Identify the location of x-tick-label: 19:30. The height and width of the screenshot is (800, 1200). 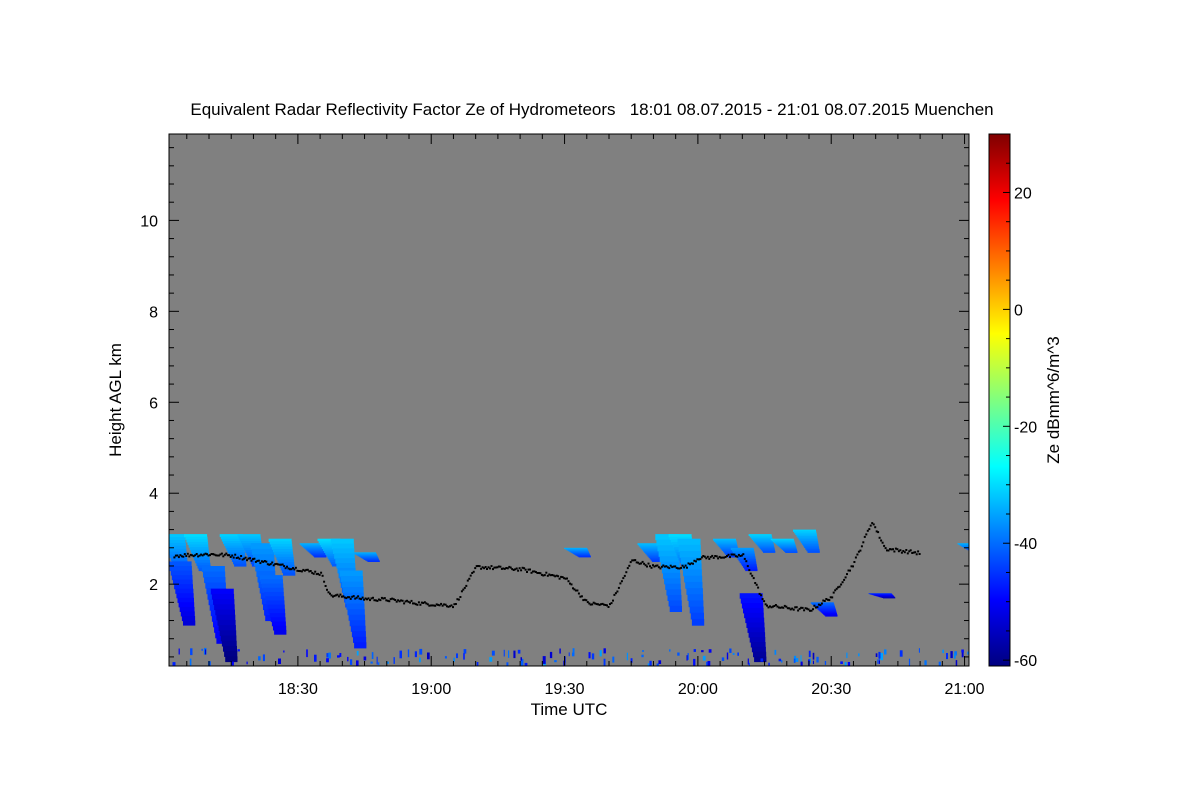
(565, 689).